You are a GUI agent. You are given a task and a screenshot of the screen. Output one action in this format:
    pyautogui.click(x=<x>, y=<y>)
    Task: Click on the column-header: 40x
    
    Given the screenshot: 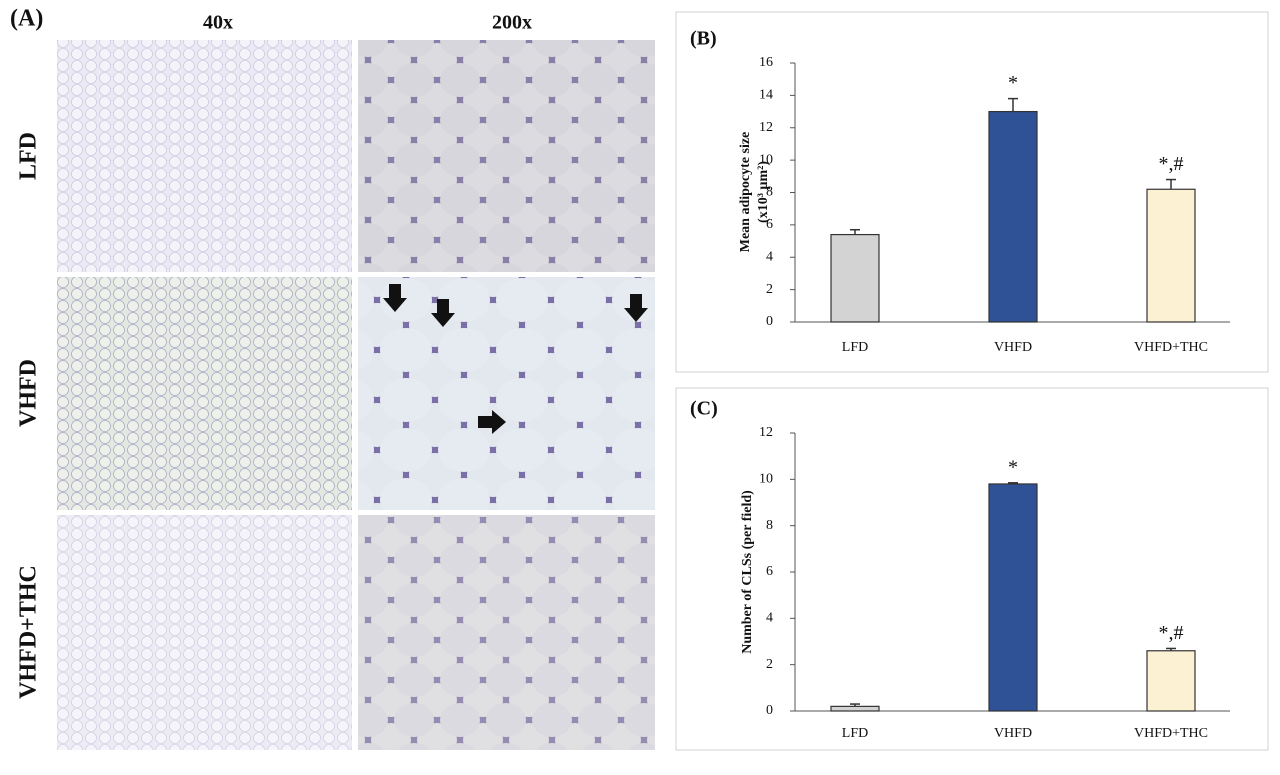 What is the action you would take?
    pyautogui.click(x=218, y=23)
    